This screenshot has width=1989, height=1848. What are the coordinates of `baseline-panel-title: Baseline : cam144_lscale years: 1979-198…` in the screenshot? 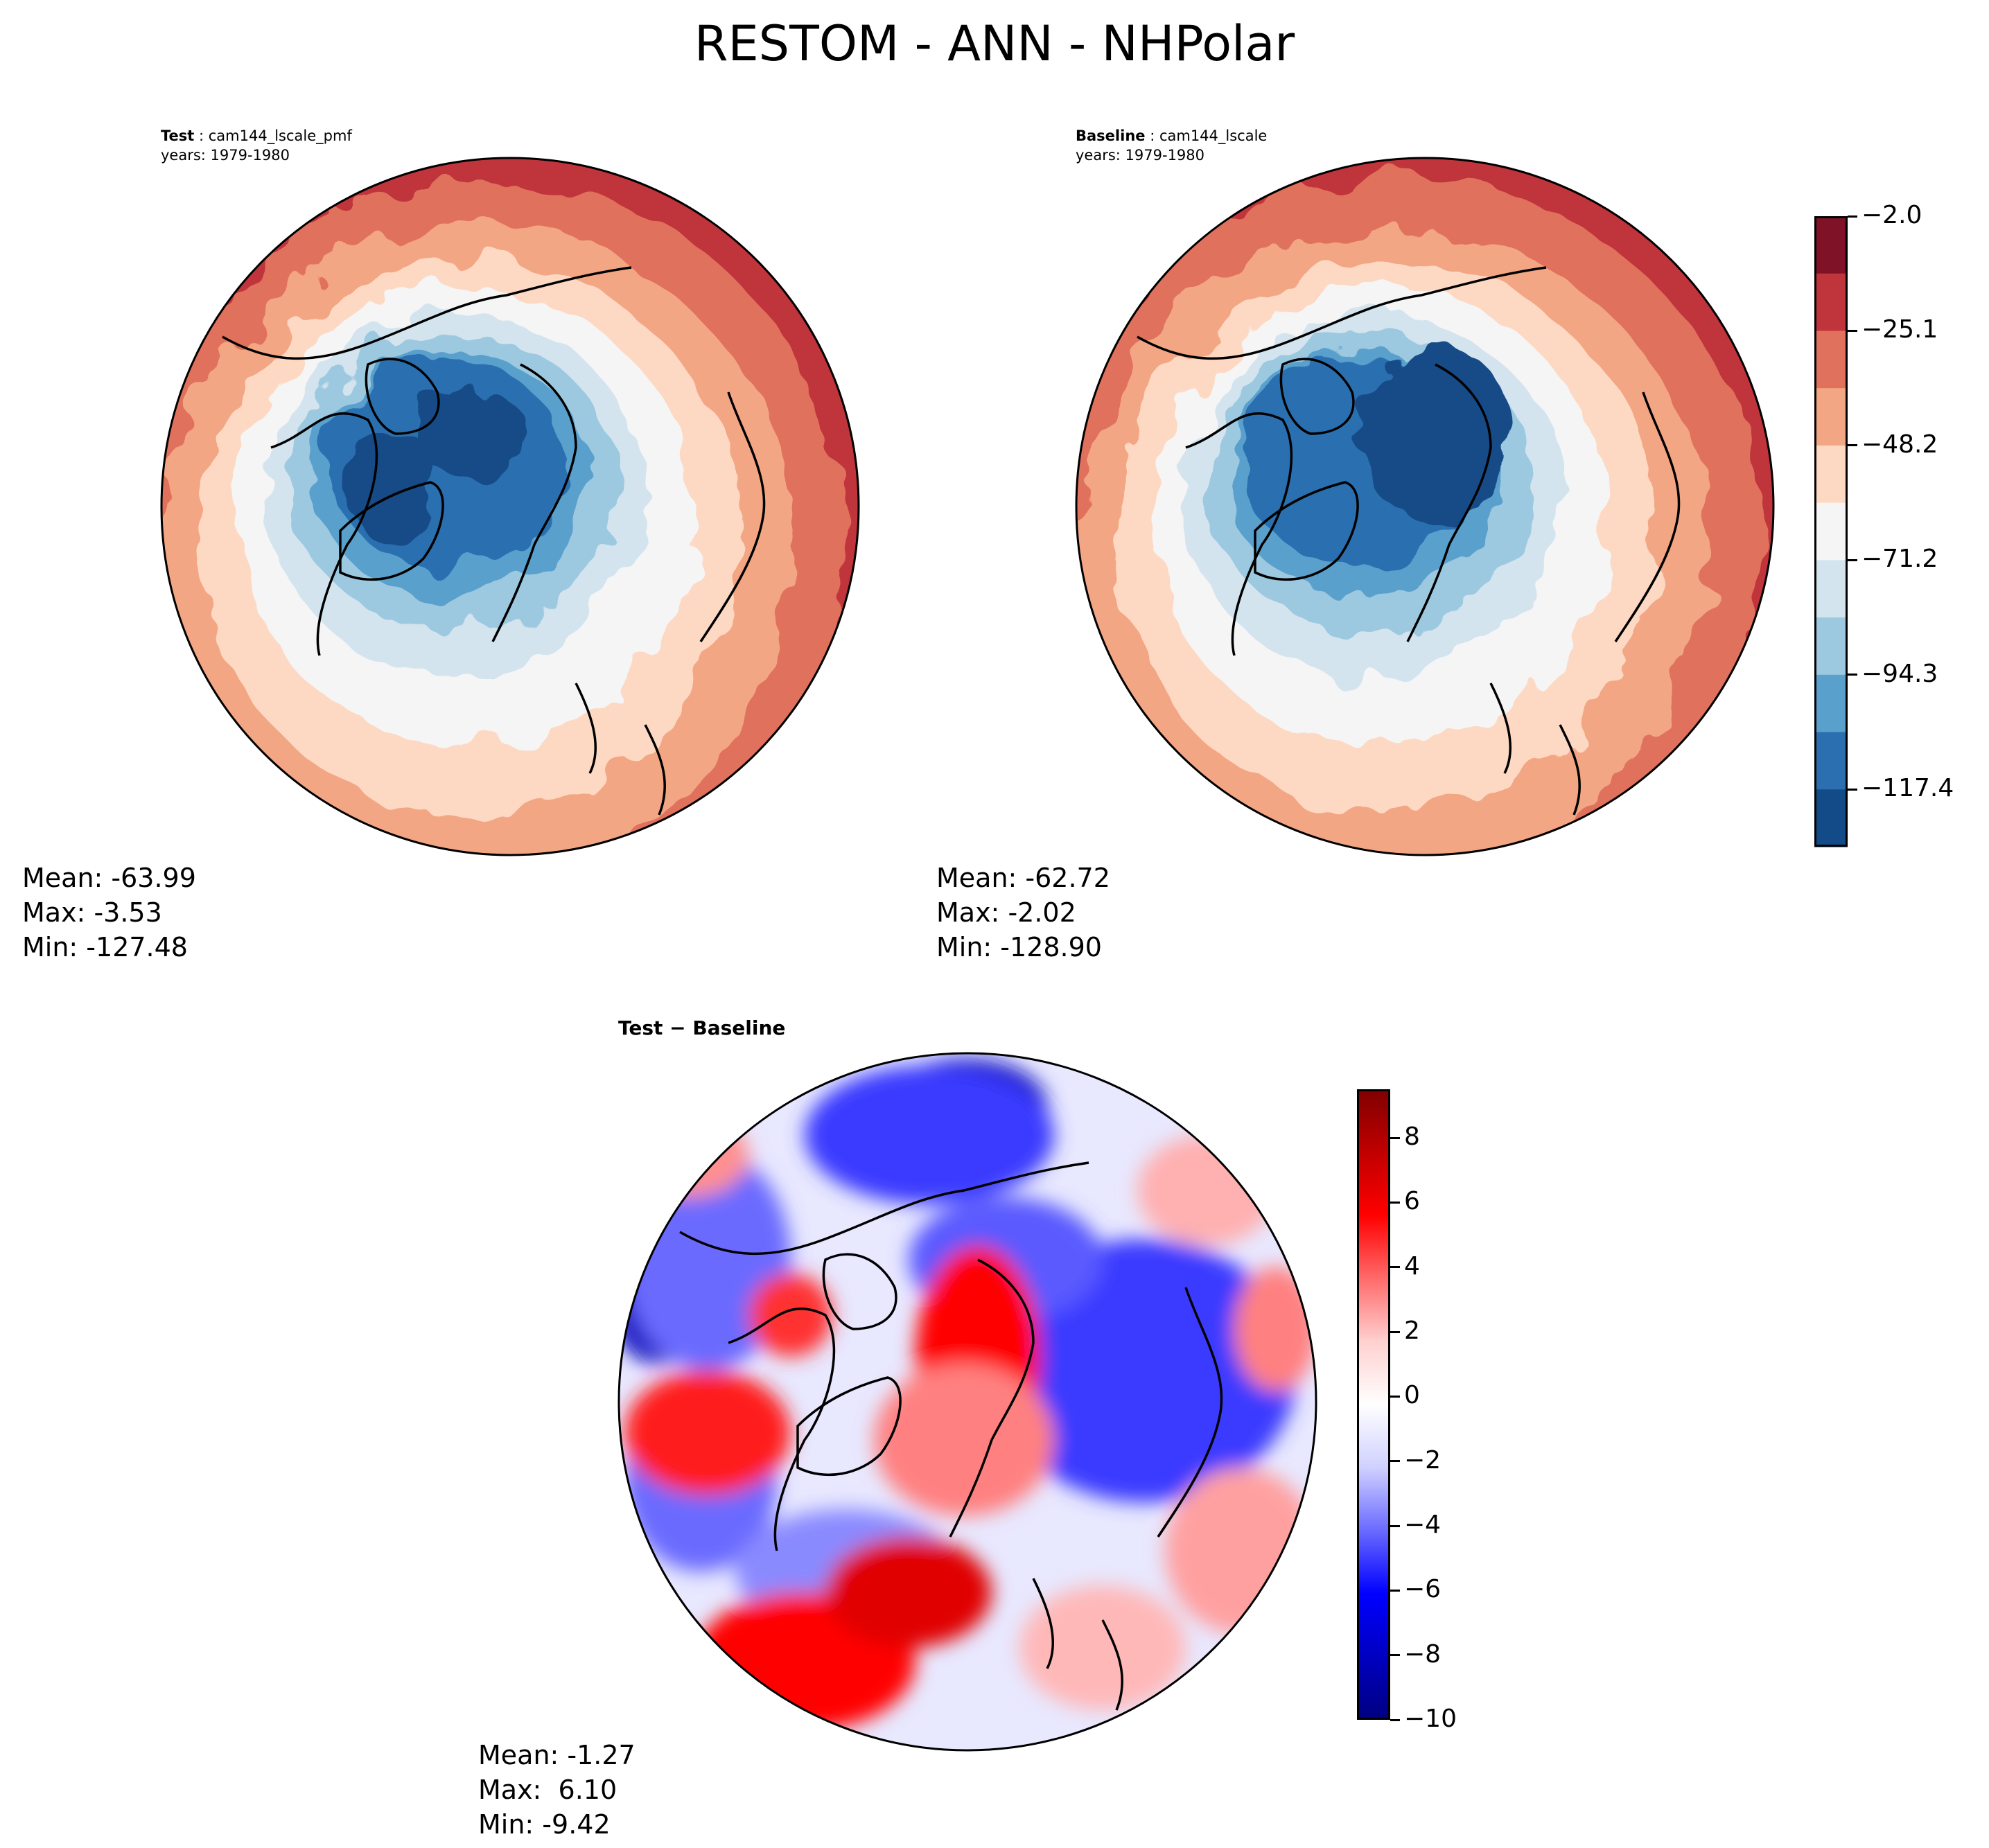 It's located at (1172, 145).